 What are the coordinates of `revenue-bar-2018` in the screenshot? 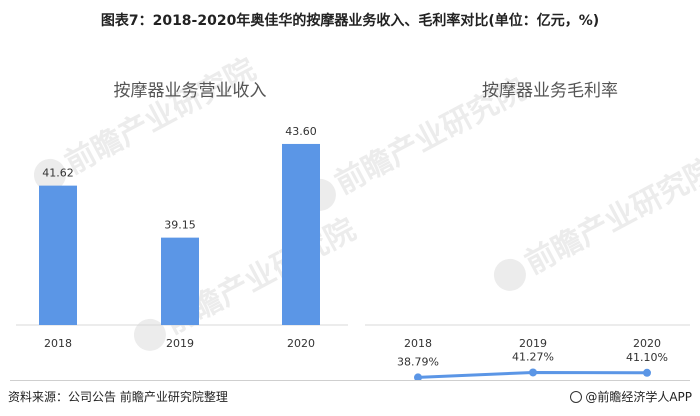 It's located at (58, 255).